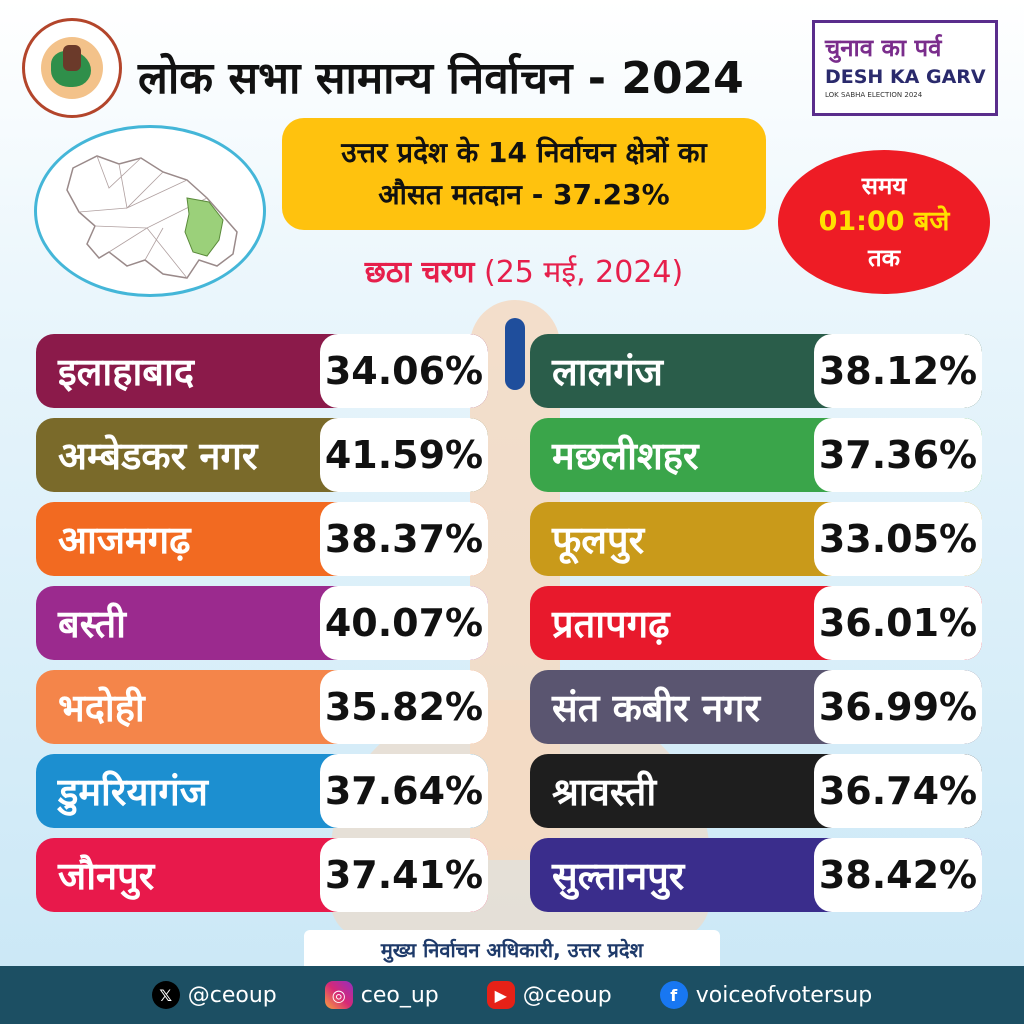 The height and width of the screenshot is (1024, 1024). I want to click on phase-label: छठा चरण (25 मई, 2024), so click(524, 270).